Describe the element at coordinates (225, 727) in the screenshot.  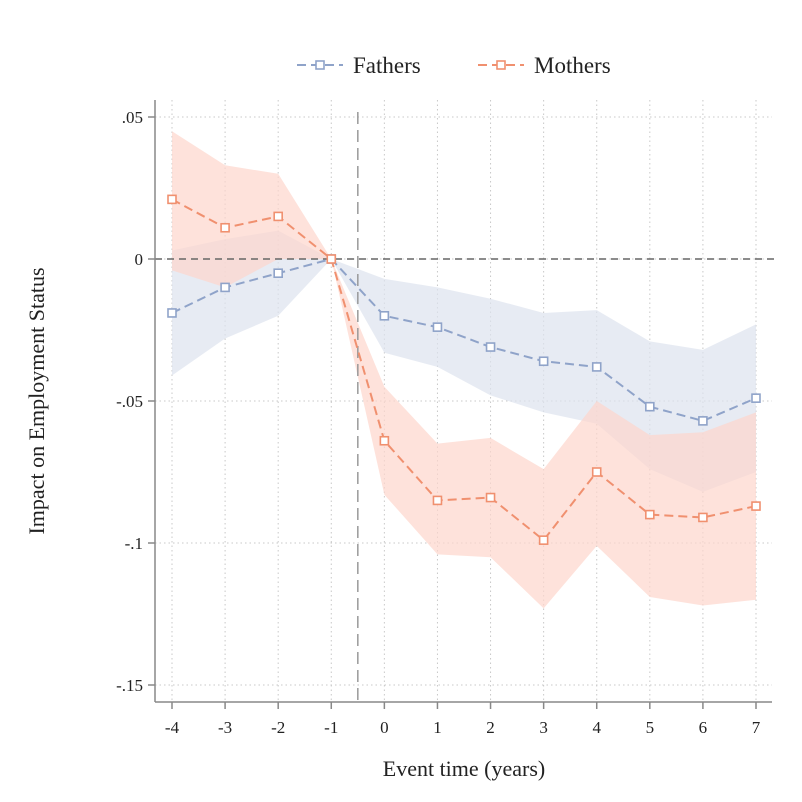
I see `x-tick-label: -3` at that location.